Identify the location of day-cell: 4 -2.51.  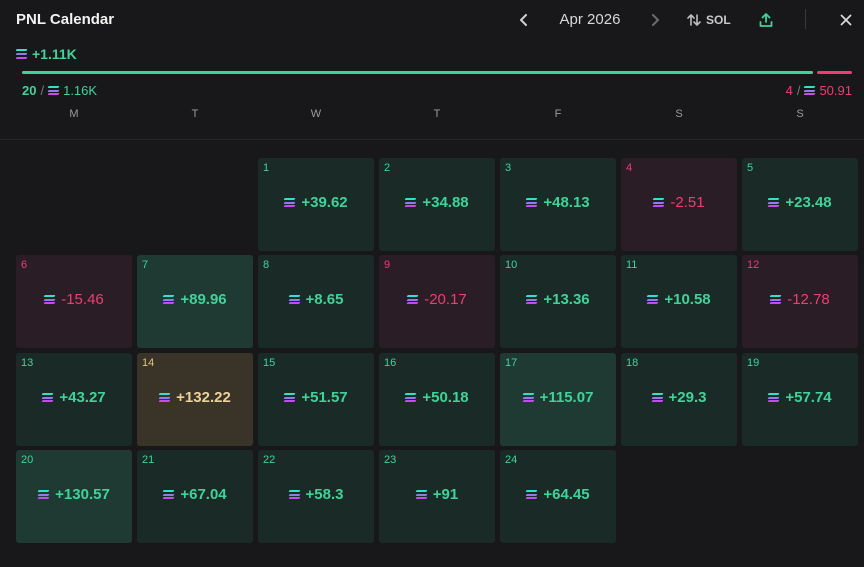
(679, 204).